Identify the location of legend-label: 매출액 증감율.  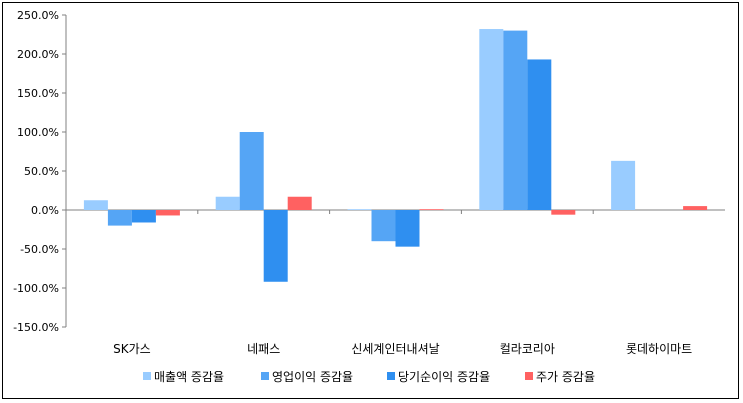
(189, 377).